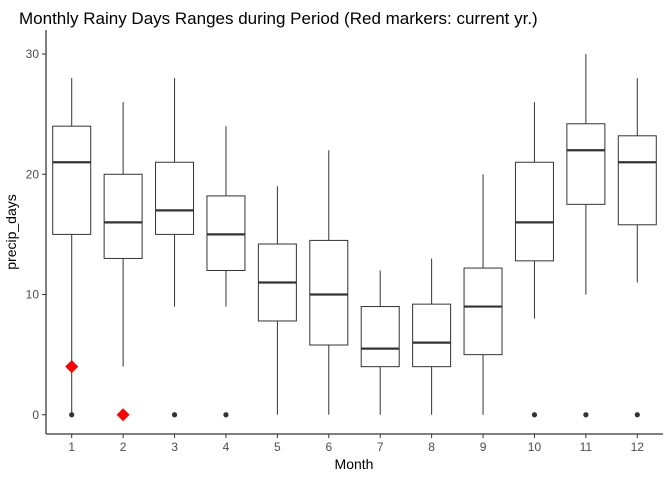 The width and height of the screenshot is (672, 480). I want to click on x-tick-label: 7, so click(380, 447).